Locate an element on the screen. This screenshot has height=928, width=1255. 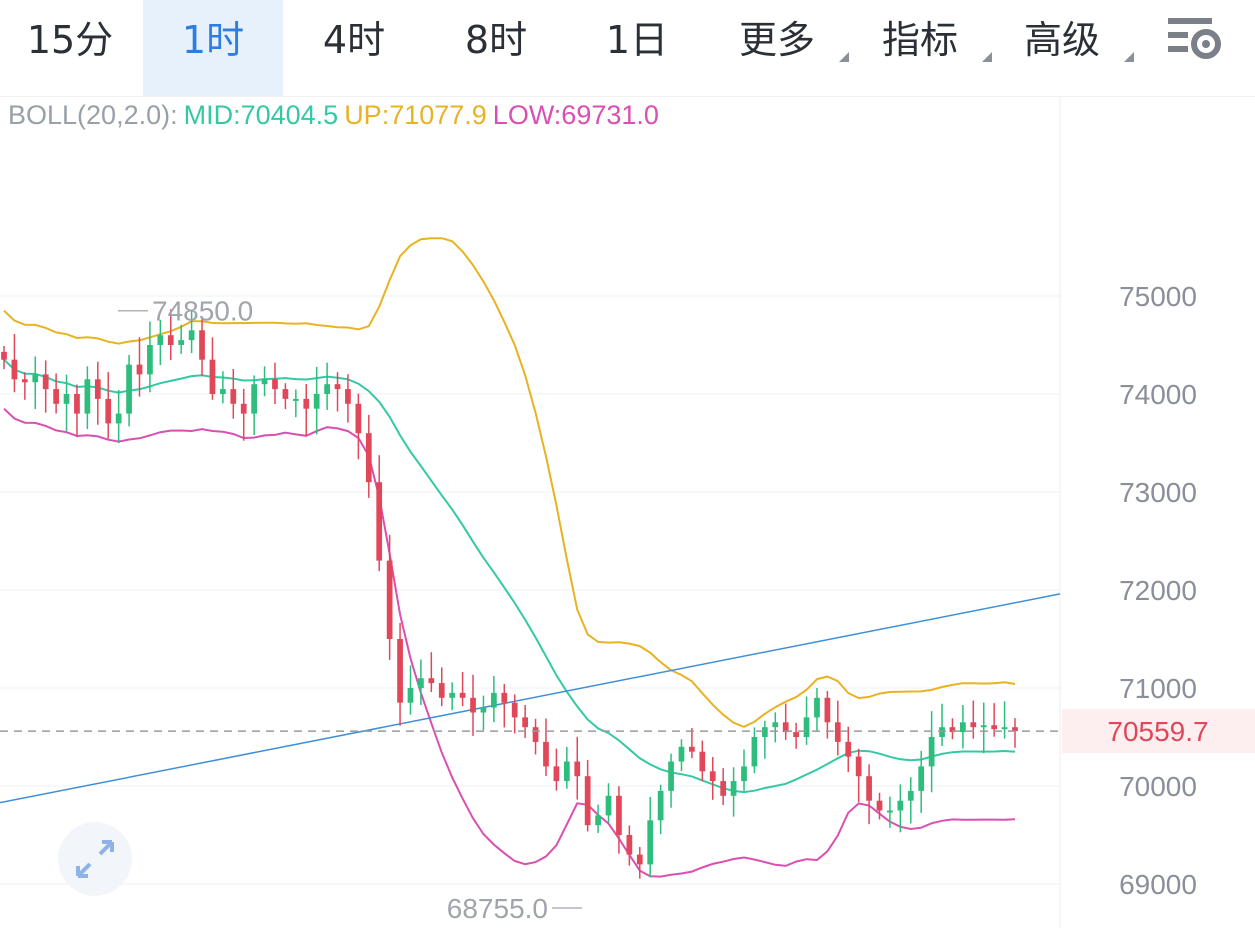
tab-8h: 8时 is located at coordinates (496, 40).